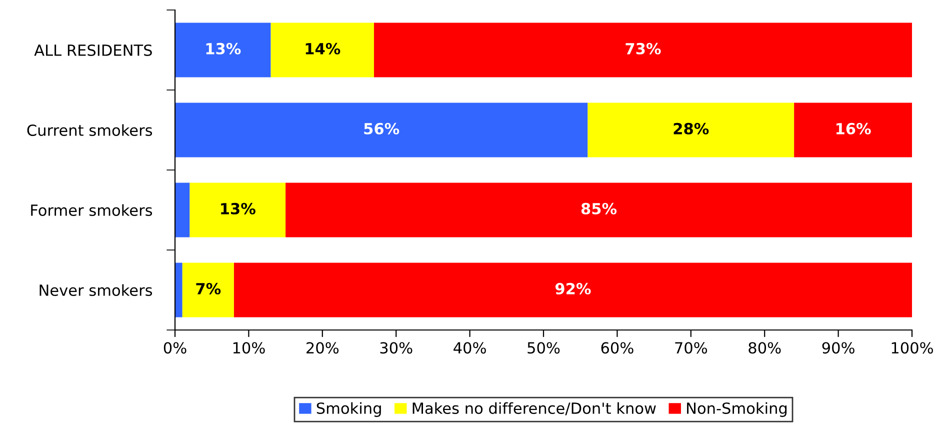 The image size is (940, 432). What do you see at coordinates (691, 348) in the screenshot?
I see `x-tick-label: 70%` at bounding box center [691, 348].